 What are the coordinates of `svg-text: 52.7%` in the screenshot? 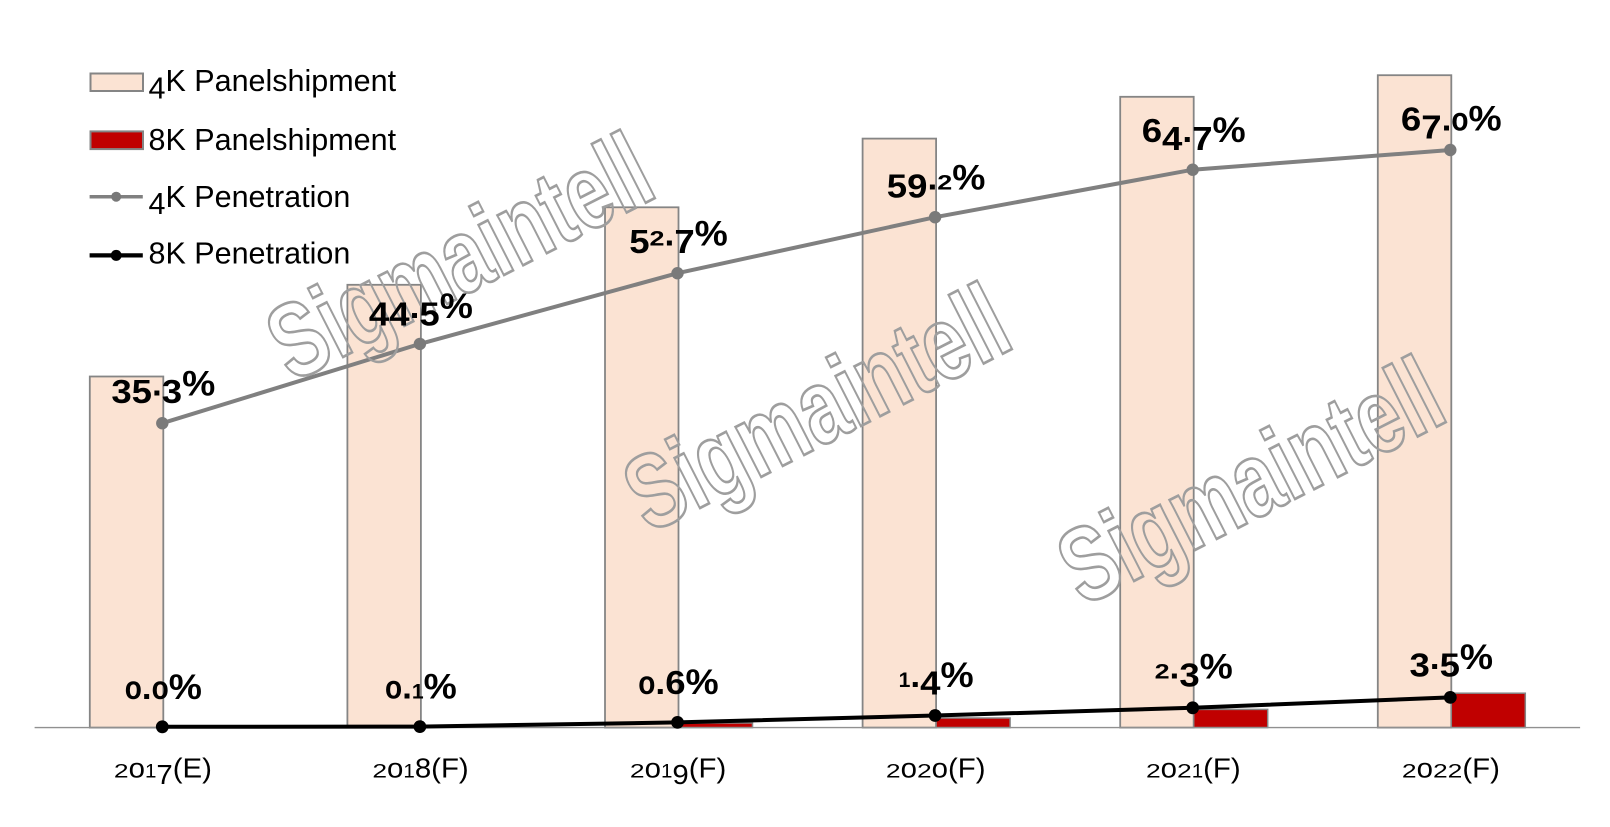 It's located at (678, 236).